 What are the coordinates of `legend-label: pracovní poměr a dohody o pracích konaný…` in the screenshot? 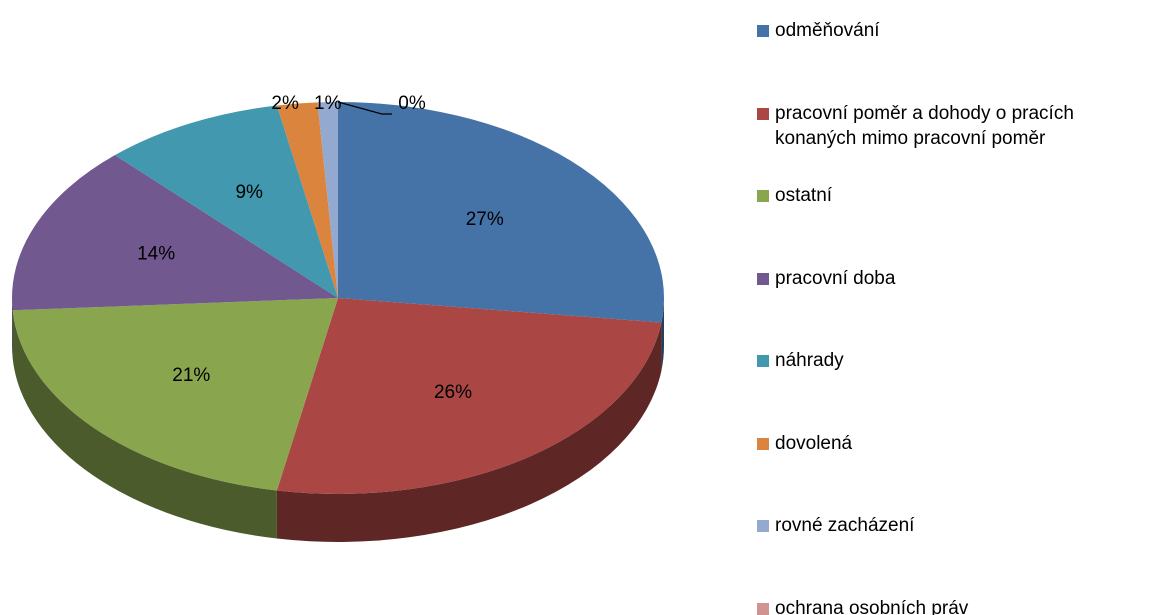 It's located at (924, 125).